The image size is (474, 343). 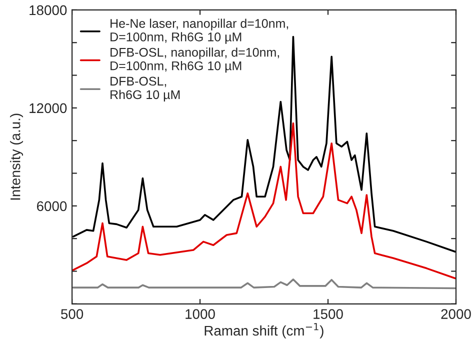 I want to click on y-tick-label: 18000, so click(x=48, y=10).